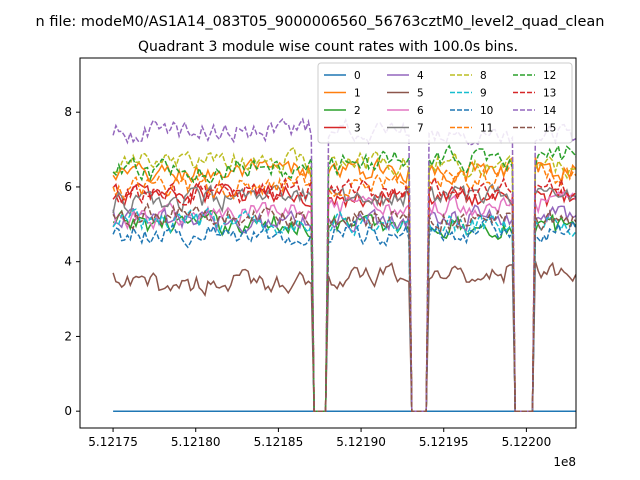  Describe the element at coordinates (357, 129) in the screenshot. I see `legend-label-3: 3` at that location.